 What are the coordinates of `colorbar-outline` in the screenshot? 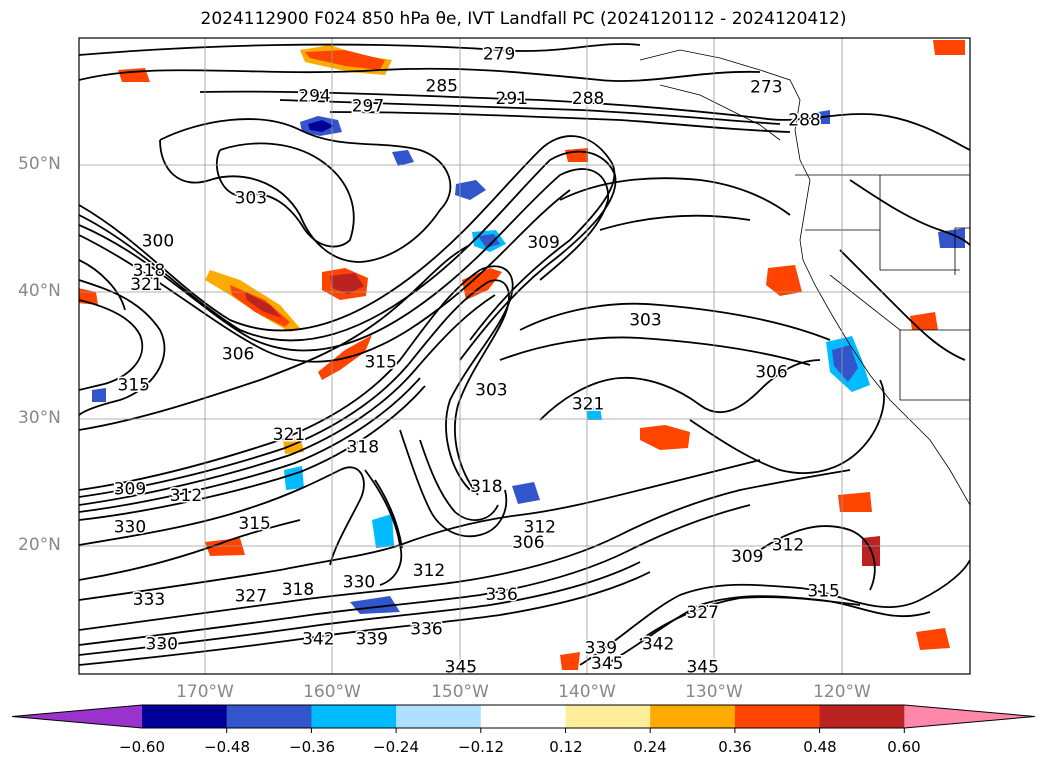 It's located at (523, 716).